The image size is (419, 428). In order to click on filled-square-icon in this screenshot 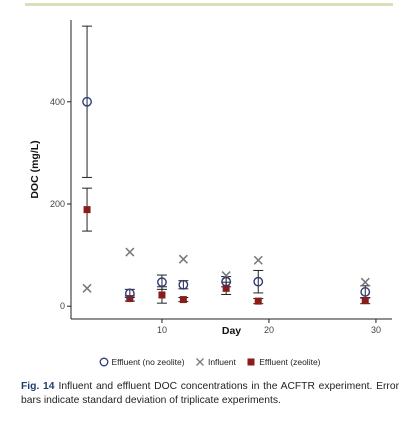, I will do `click(251, 362)`.